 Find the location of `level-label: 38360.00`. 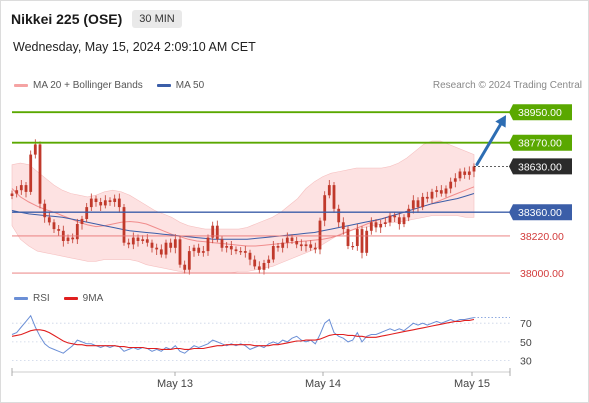

level-label: 38360.00 is located at coordinates (540, 213).